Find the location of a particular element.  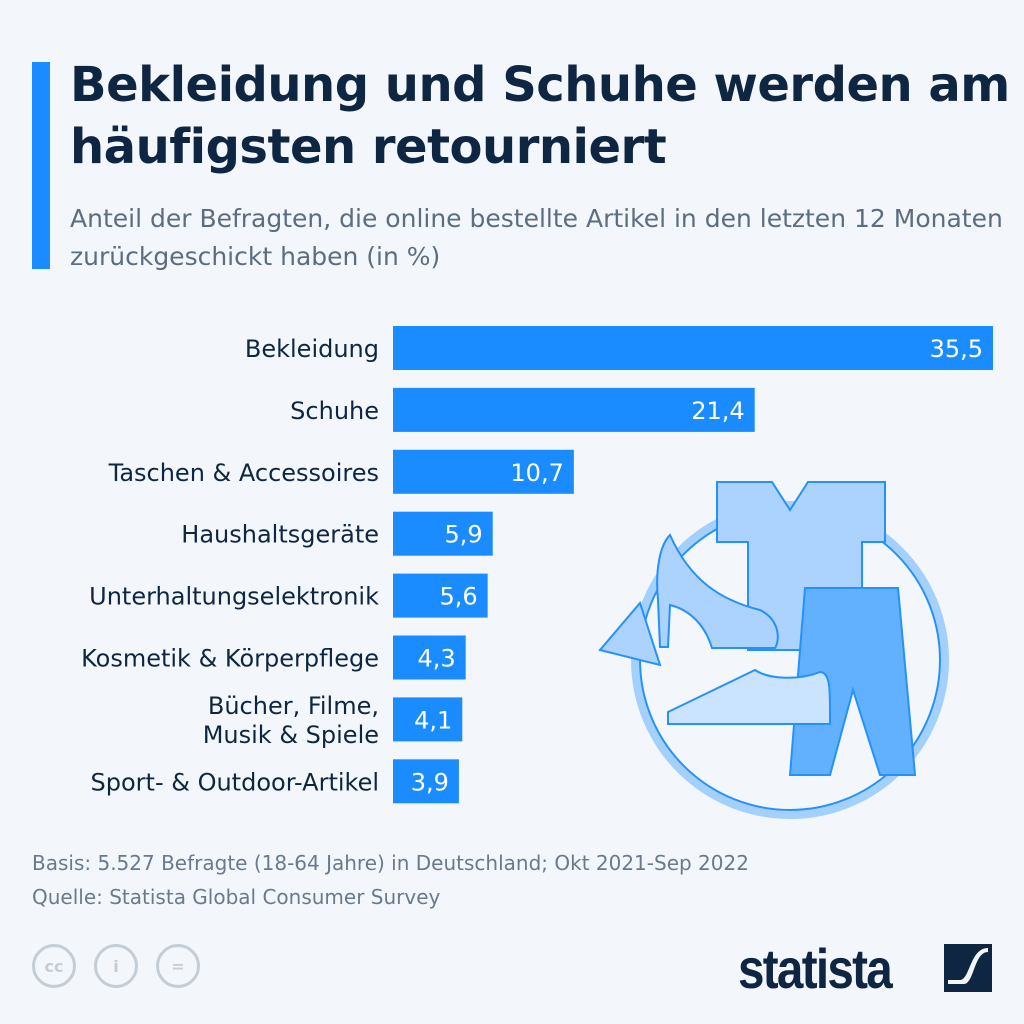

cc-license-icon: cc is located at coordinates (54, 966).